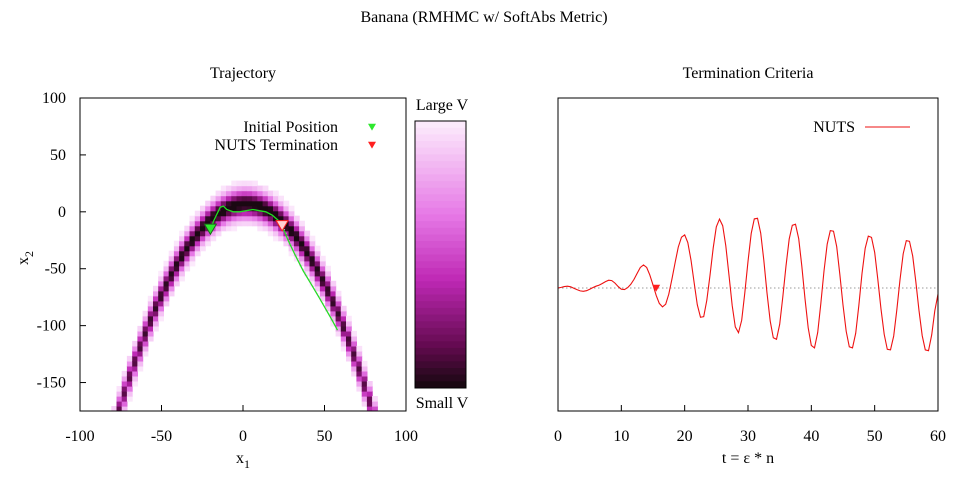  I want to click on x-tick-label: 40, so click(811, 436).